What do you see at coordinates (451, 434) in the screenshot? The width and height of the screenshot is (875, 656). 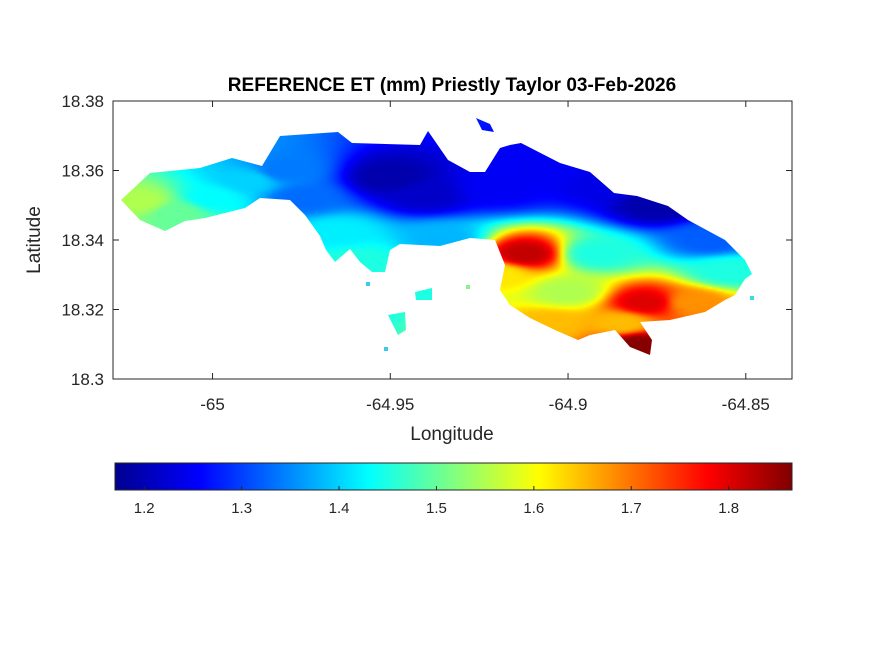 I see `x-axis-label: Longitude` at bounding box center [451, 434].